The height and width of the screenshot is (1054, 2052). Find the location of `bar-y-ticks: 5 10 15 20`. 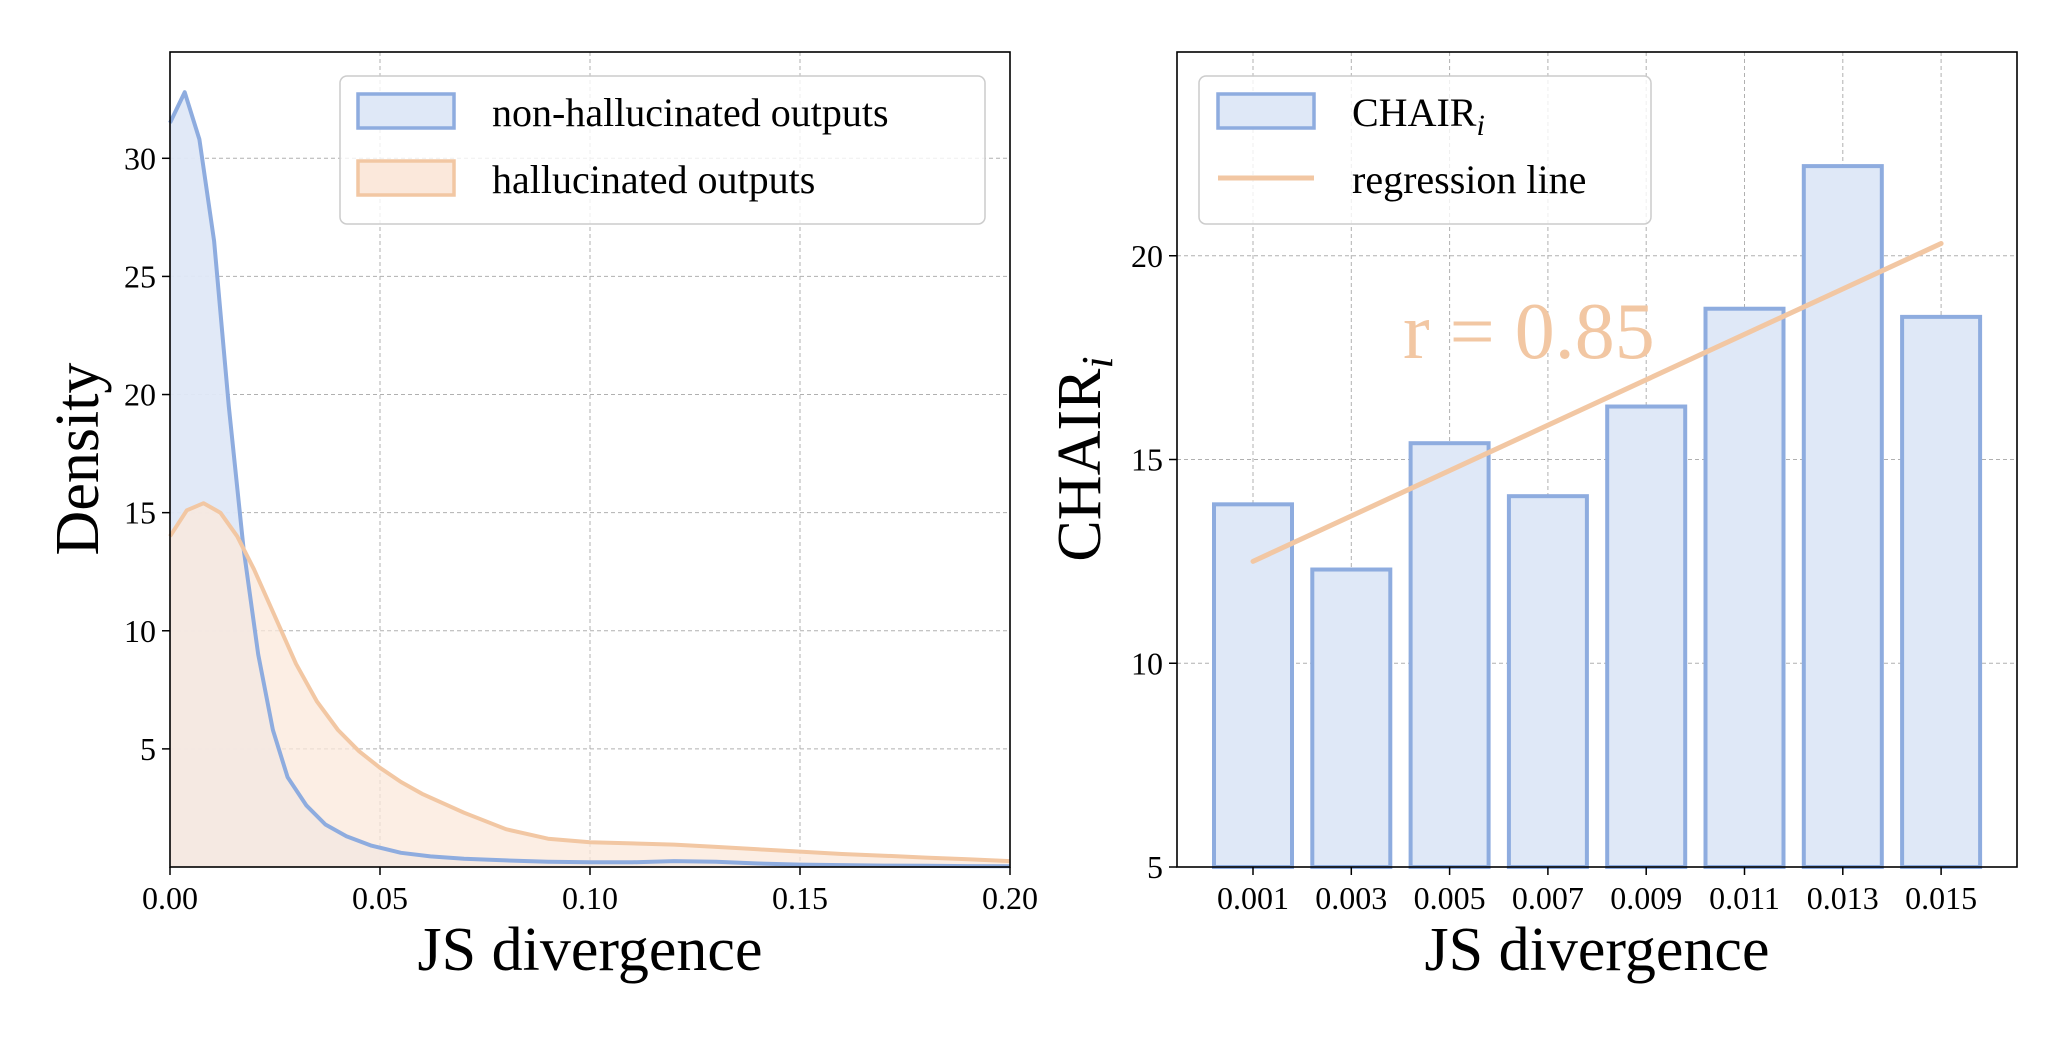

bar-y-ticks: 5 10 15 20 is located at coordinates (1154, 561).